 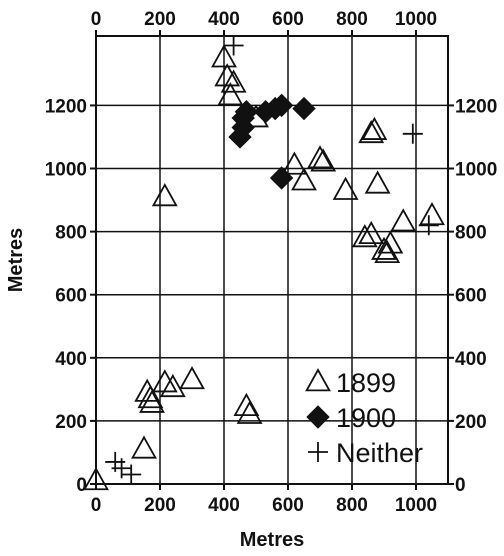 What do you see at coordinates (66, 106) in the screenshot?
I see `y-tick-label-left: 1200` at bounding box center [66, 106].